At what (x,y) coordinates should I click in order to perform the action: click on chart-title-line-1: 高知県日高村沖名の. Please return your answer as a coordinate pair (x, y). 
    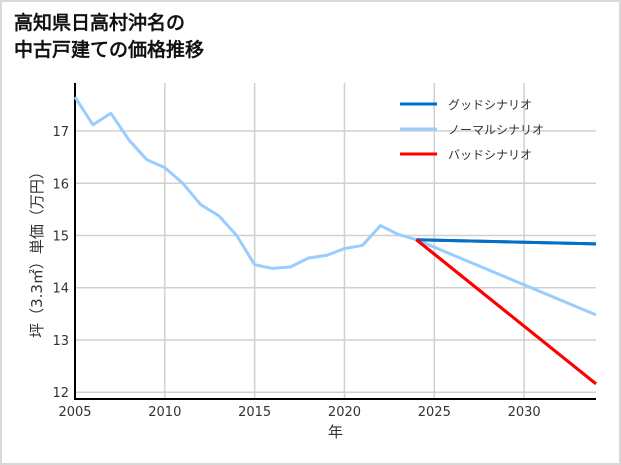
    Looking at the image, I should click on (100, 23).